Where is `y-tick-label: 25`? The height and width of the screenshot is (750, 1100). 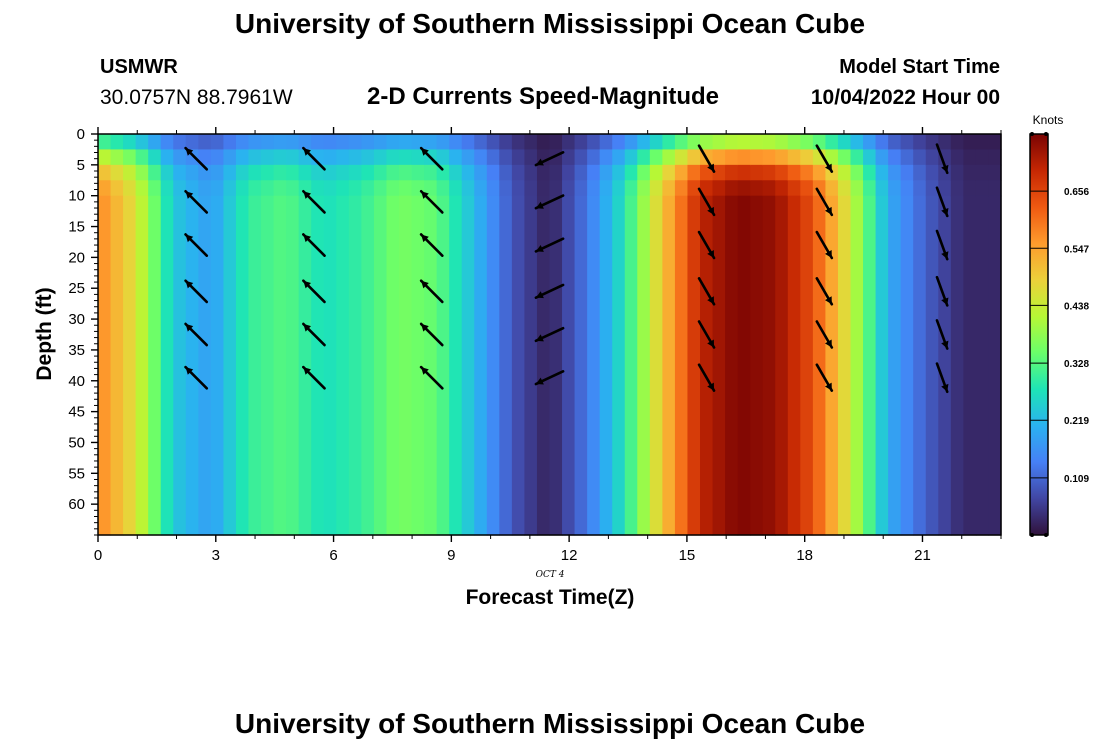 y-tick-label: 25 is located at coordinates (76, 288).